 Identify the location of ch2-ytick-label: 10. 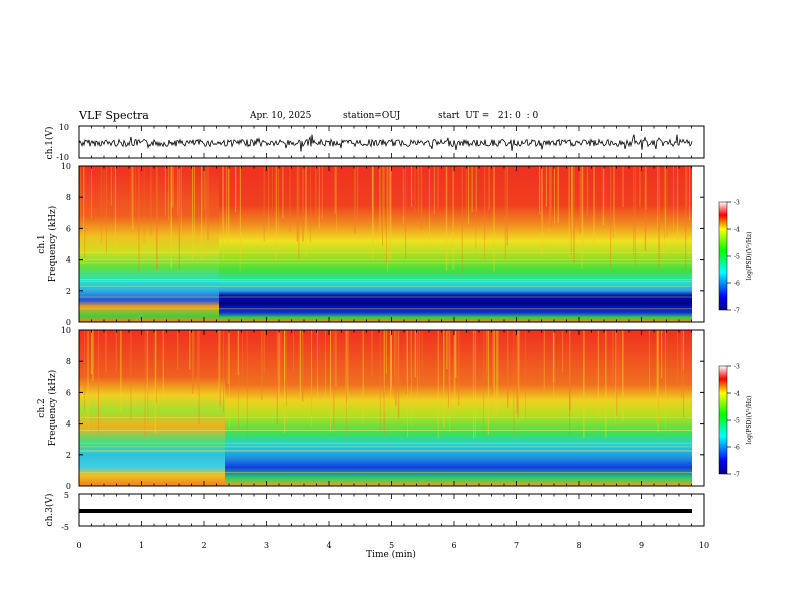
(66, 330).